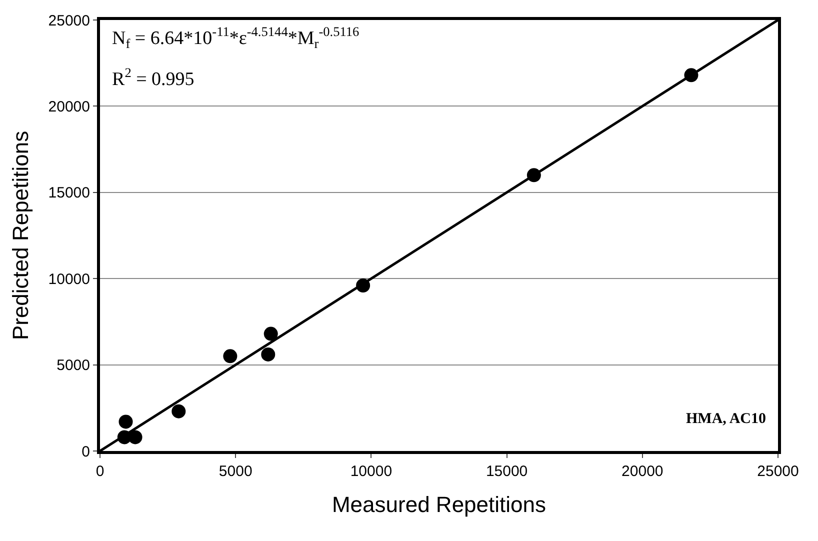 The image size is (818, 541). Describe the element at coordinates (69, 193) in the screenshot. I see `y-tick-label: 15000` at that location.